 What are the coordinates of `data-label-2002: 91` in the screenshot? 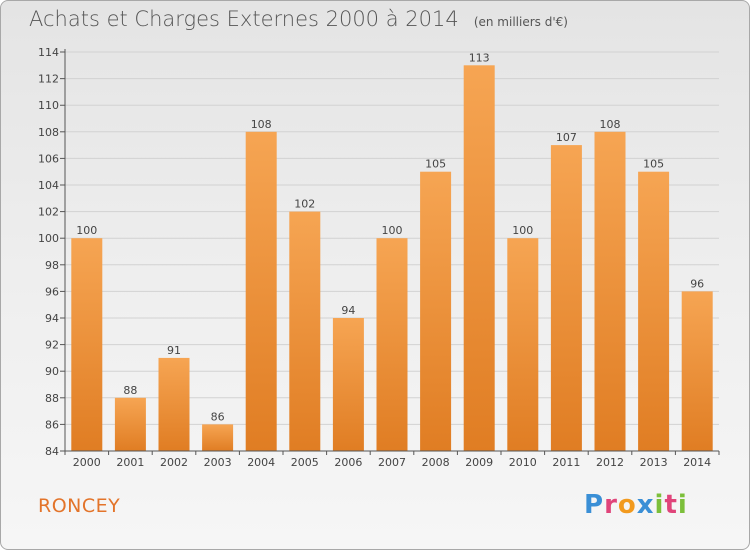 It's located at (174, 350).